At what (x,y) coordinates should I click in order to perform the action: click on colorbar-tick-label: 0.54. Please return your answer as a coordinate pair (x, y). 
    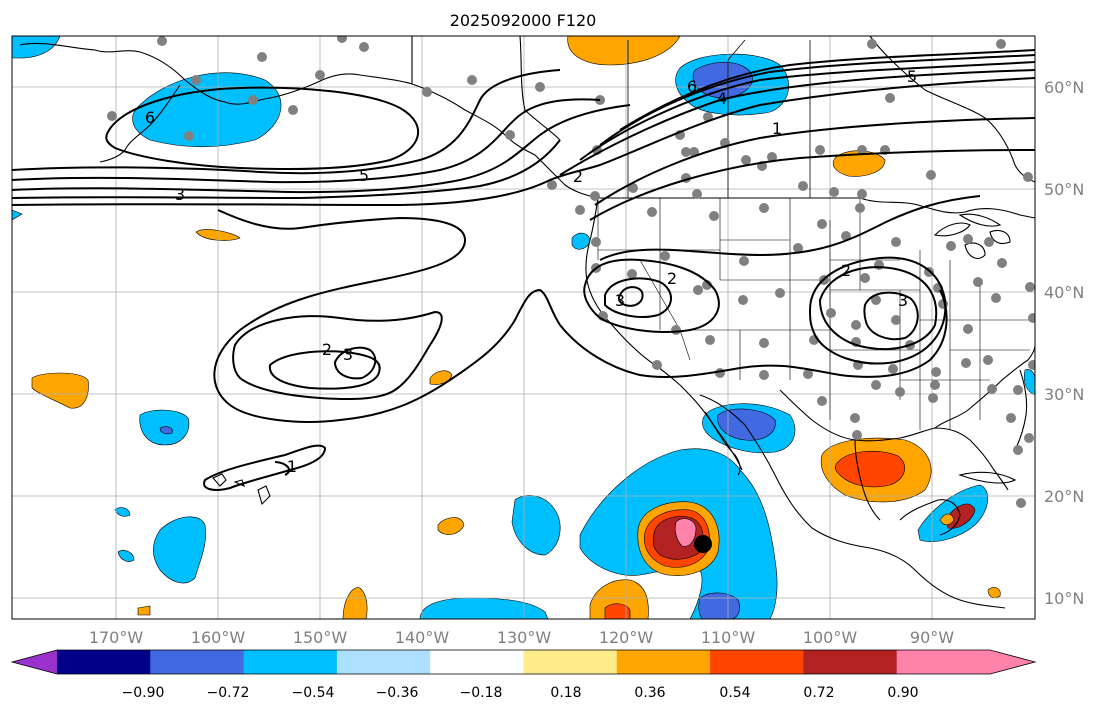
    Looking at the image, I should click on (734, 693).